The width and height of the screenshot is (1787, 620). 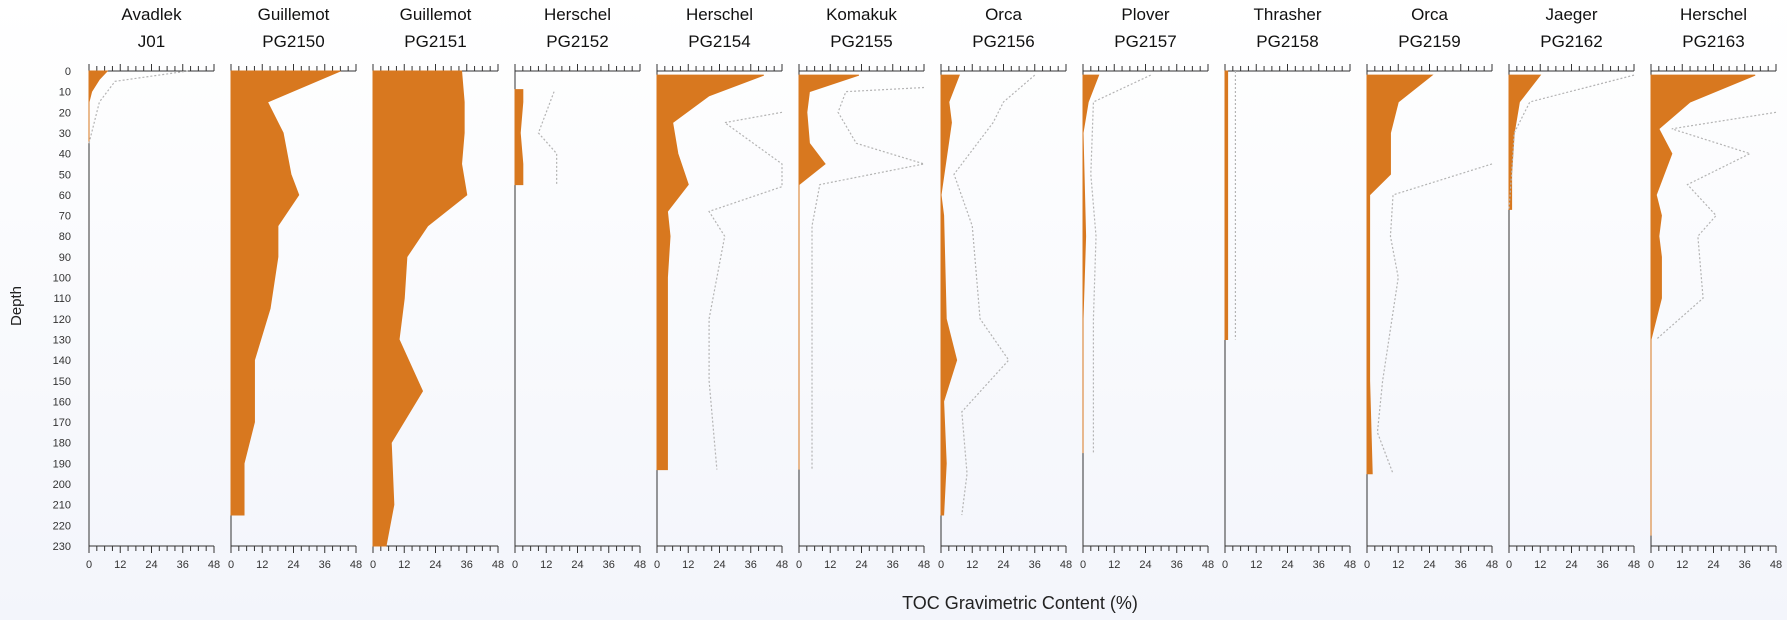 I want to click on core-panel-pg2159: Orca PG2159 0 12 24 36 48, so click(x=1431, y=288).